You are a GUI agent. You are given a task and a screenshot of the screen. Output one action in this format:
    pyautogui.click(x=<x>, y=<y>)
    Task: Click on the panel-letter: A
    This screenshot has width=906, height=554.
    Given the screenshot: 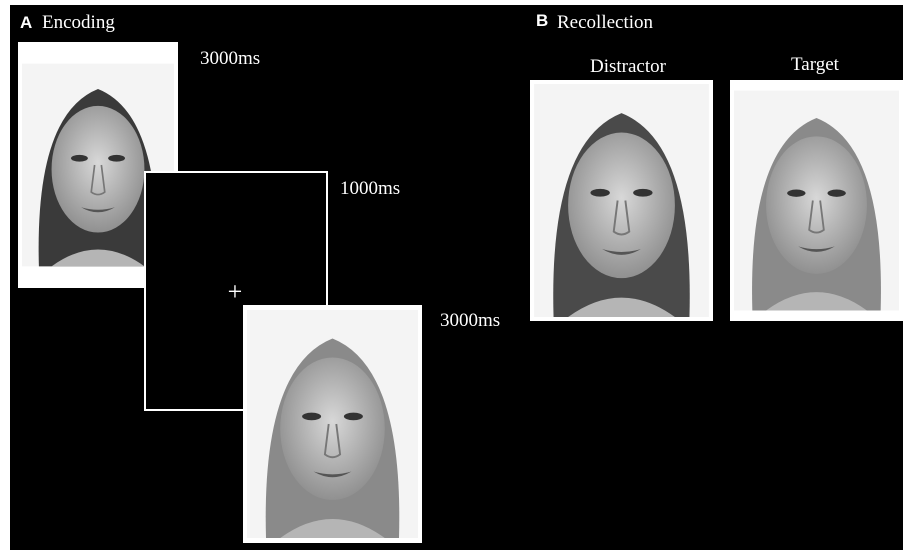 What is the action you would take?
    pyautogui.click(x=26, y=22)
    